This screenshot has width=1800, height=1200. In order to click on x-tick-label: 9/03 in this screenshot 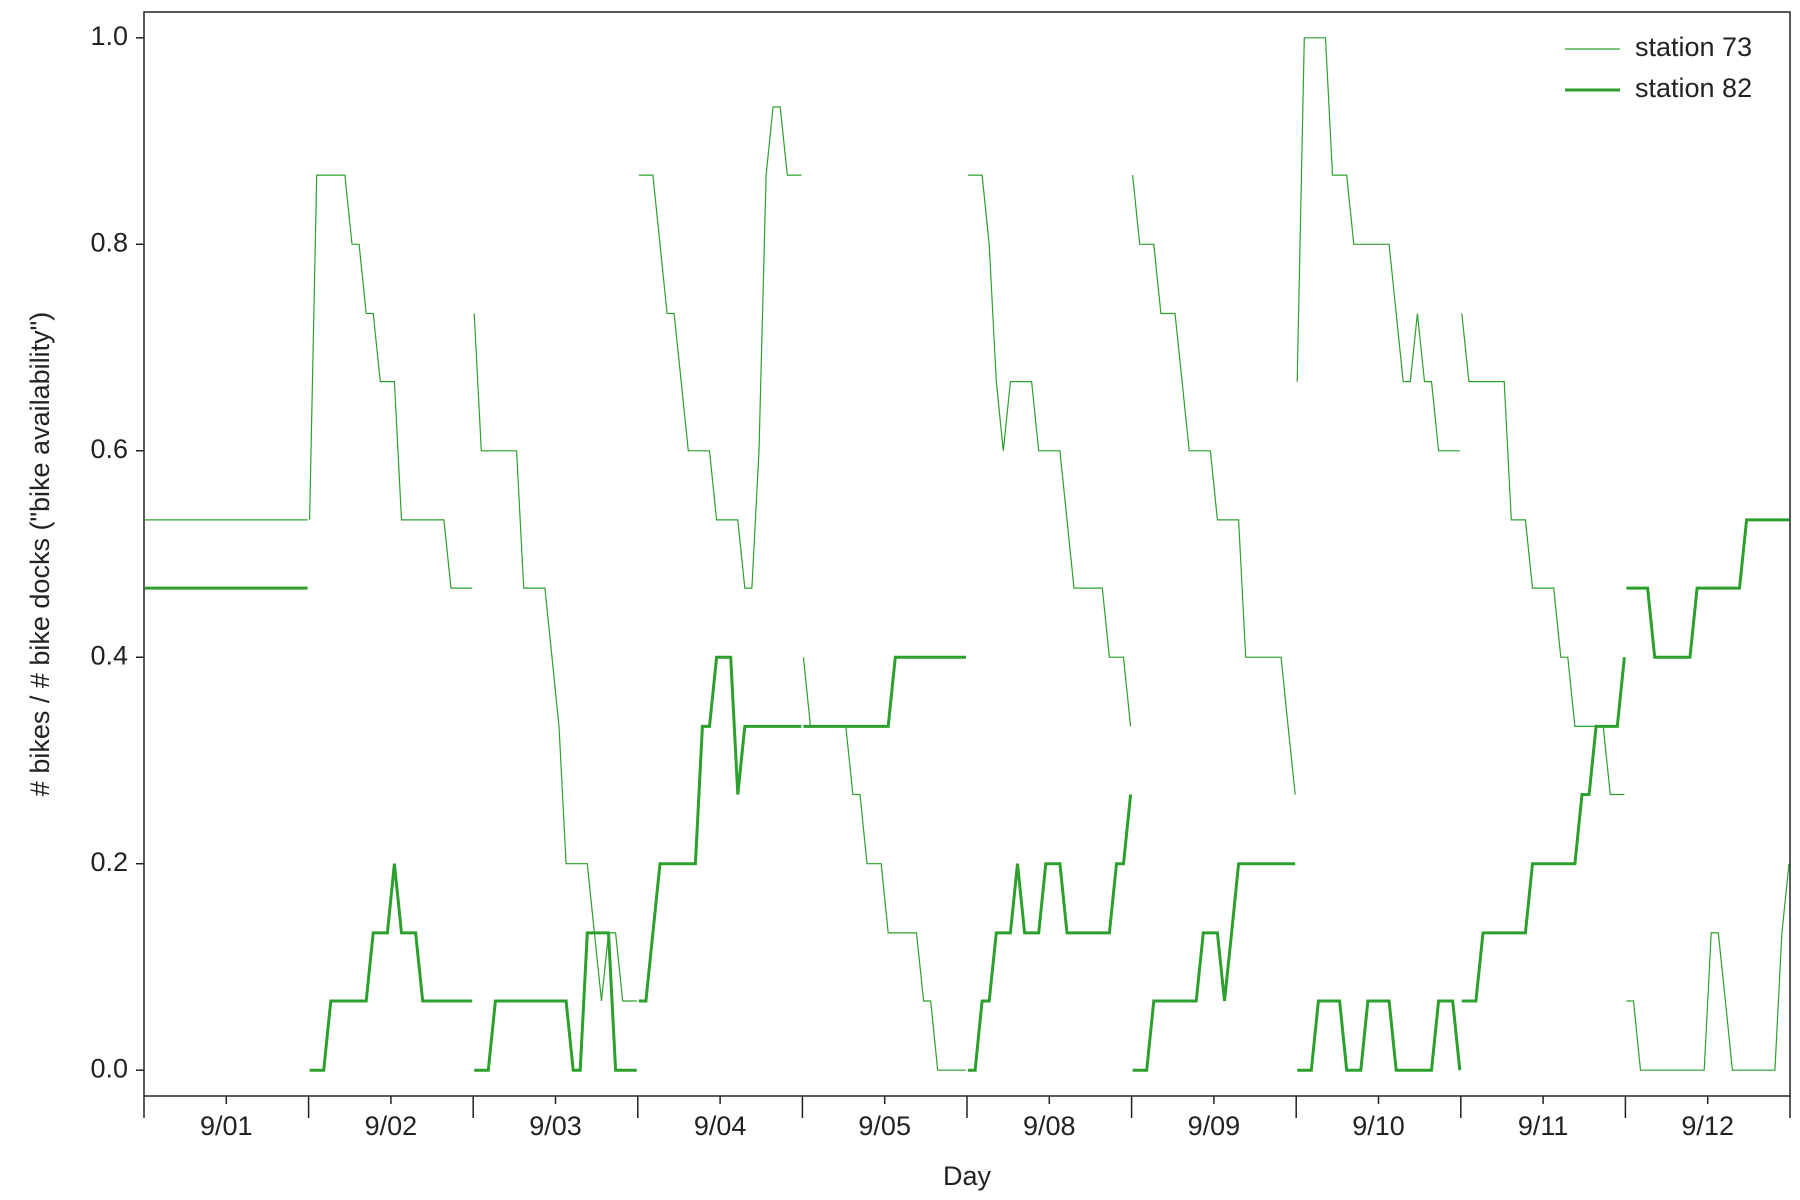, I will do `click(555, 1126)`.